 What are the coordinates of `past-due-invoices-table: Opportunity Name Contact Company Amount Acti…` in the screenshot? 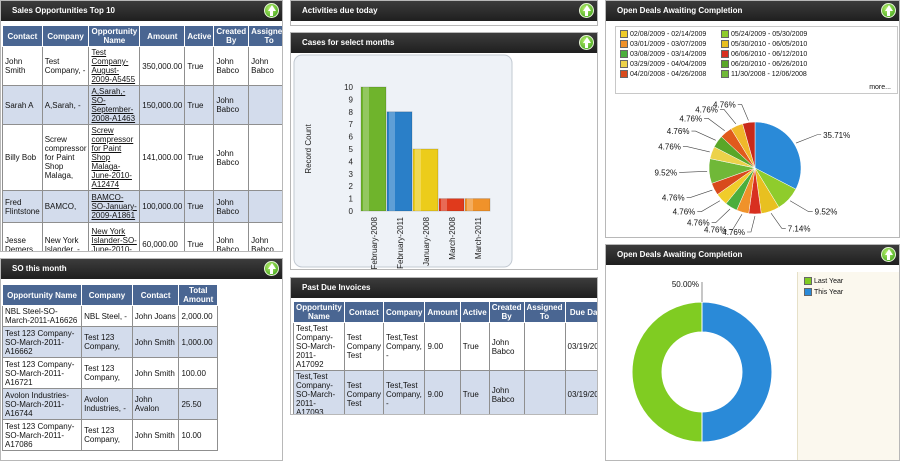 It's located at (445, 357).